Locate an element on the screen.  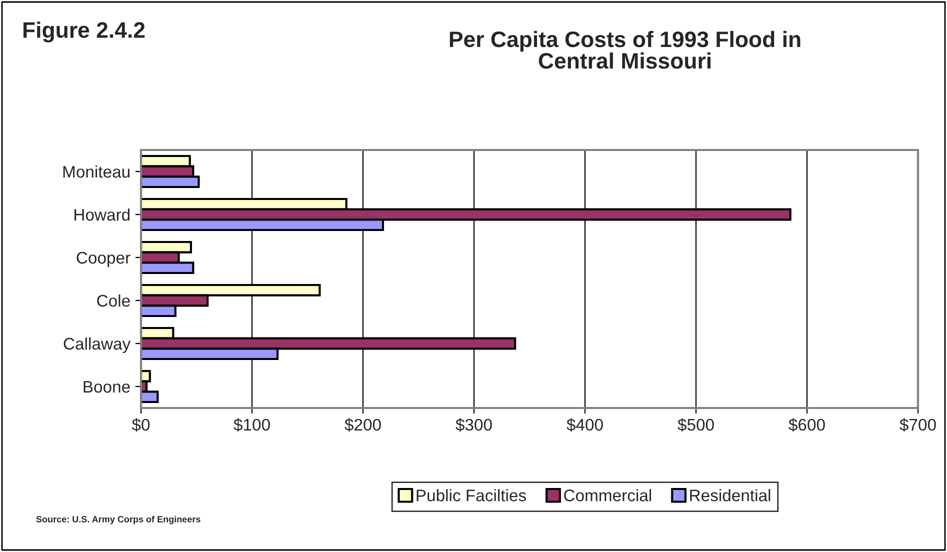
x-tick-label: $200 is located at coordinates (362, 425).